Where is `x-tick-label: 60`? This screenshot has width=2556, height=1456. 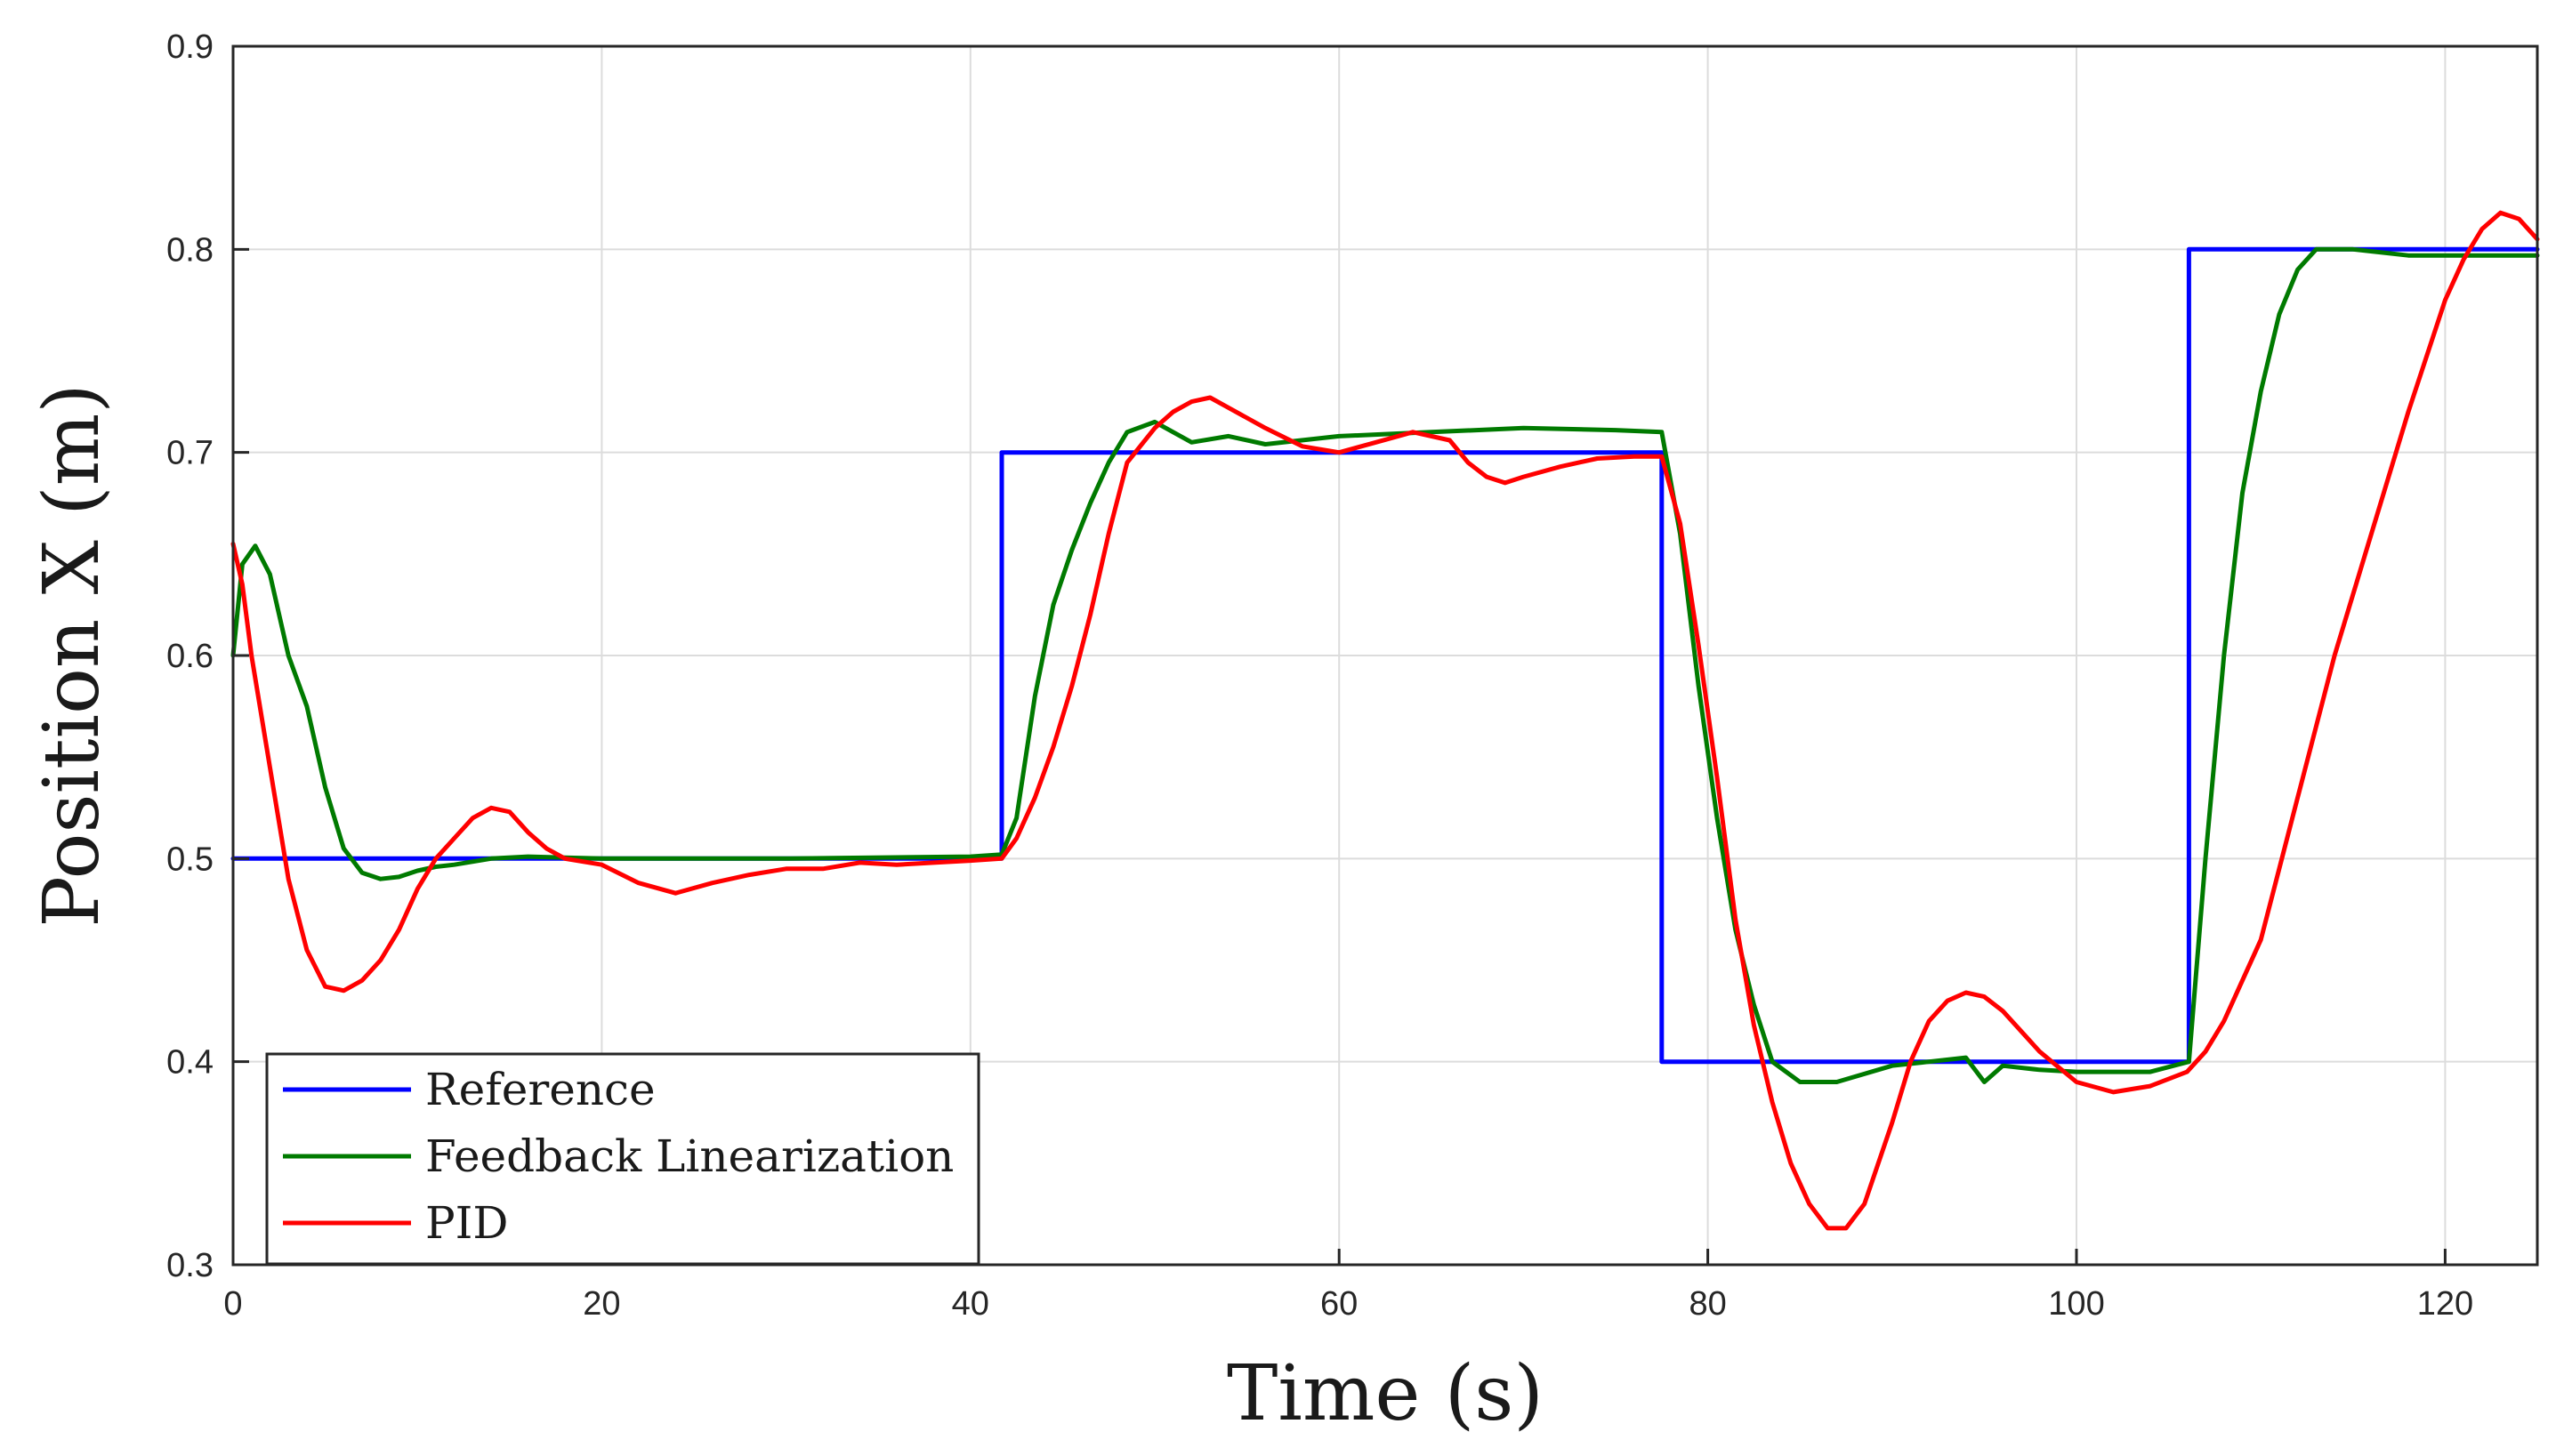
x-tick-label: 60 is located at coordinates (1339, 1304).